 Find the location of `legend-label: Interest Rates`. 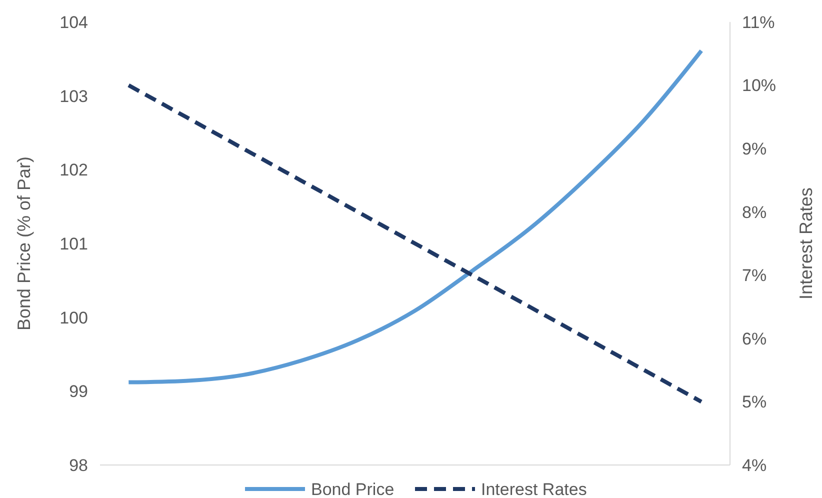

legend-label: Interest Rates is located at coordinates (534, 489).